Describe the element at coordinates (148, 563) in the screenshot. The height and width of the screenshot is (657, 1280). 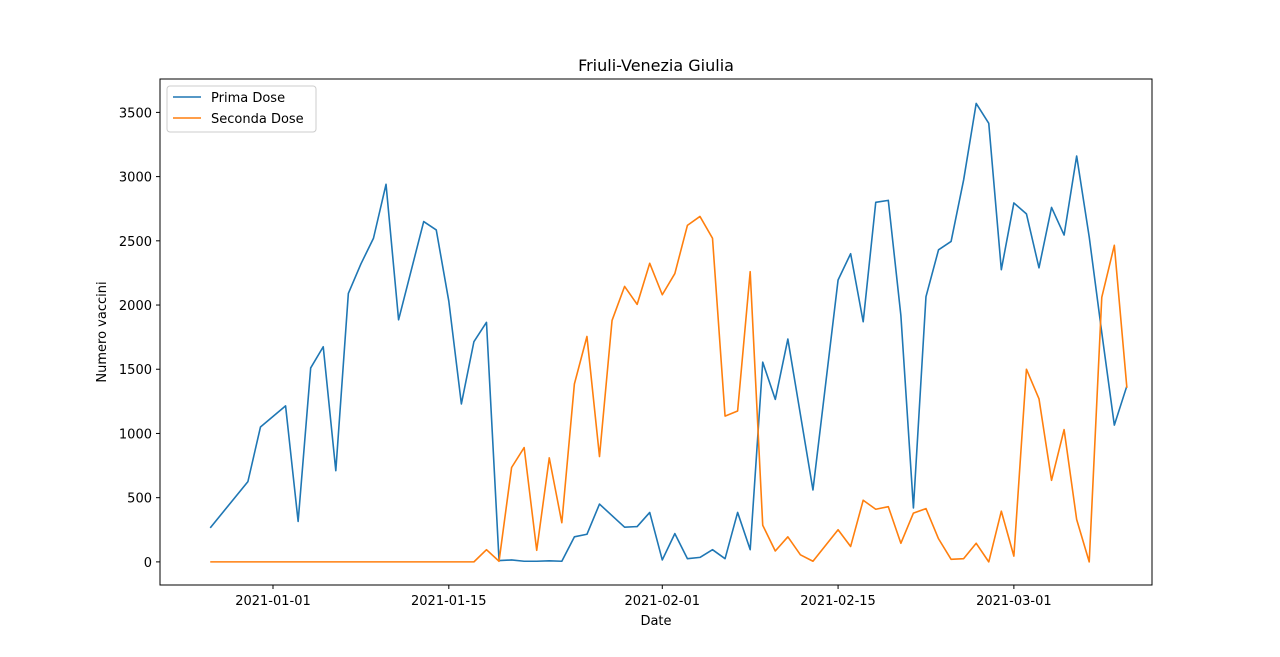
I see `y-tick-label: 0` at that location.